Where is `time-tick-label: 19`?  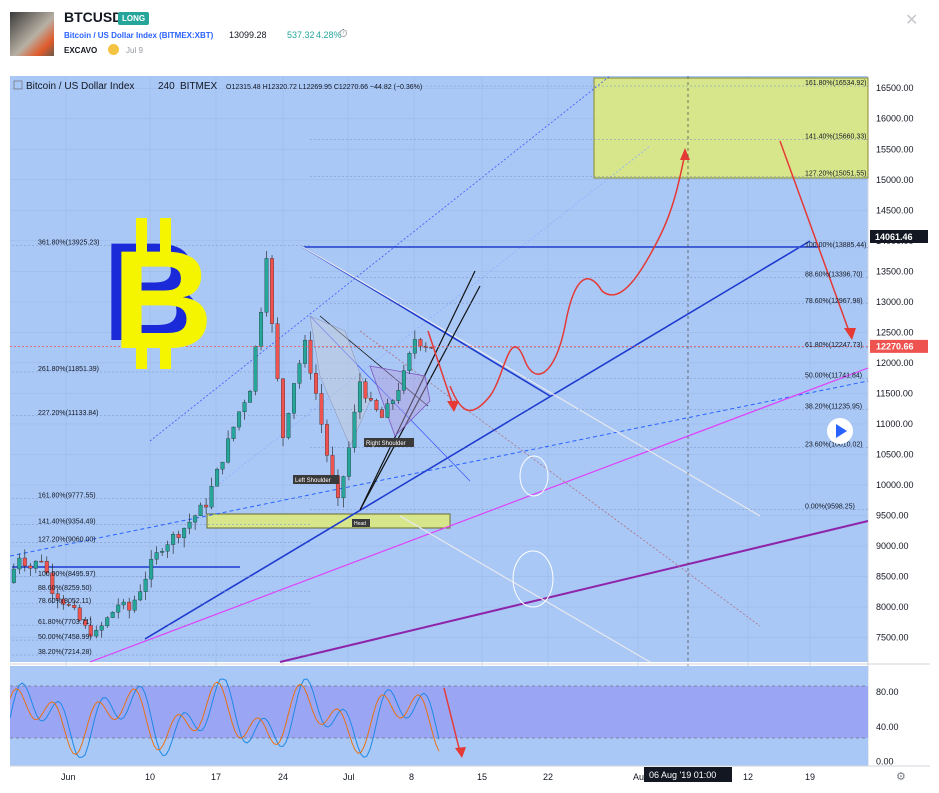 time-tick-label: 19 is located at coordinates (810, 777).